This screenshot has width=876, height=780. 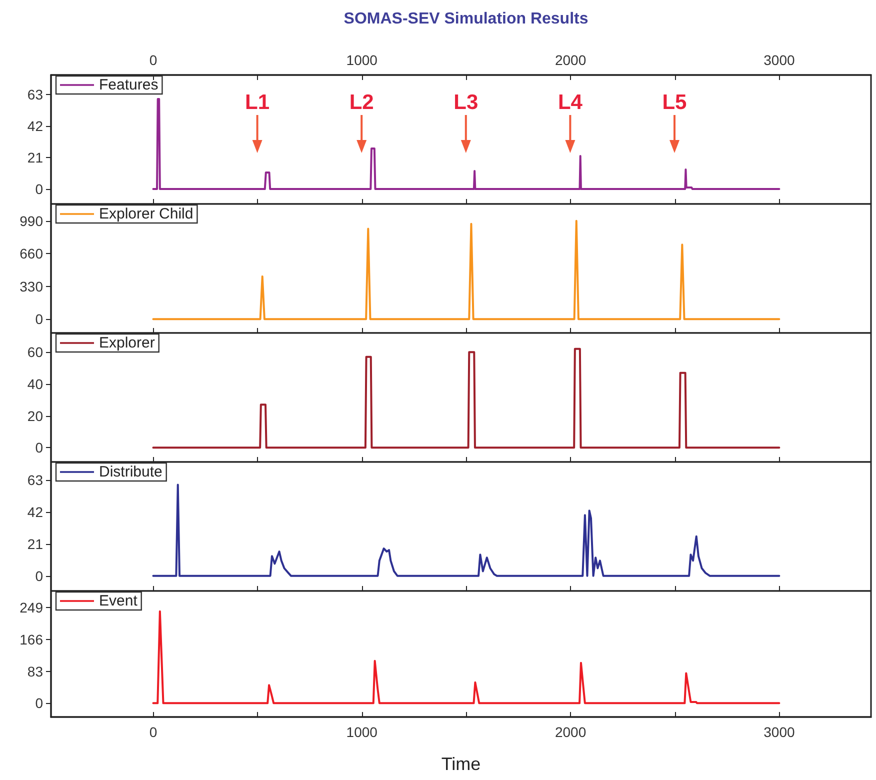 What do you see at coordinates (127, 343) in the screenshot?
I see `legend-label: Explorer` at bounding box center [127, 343].